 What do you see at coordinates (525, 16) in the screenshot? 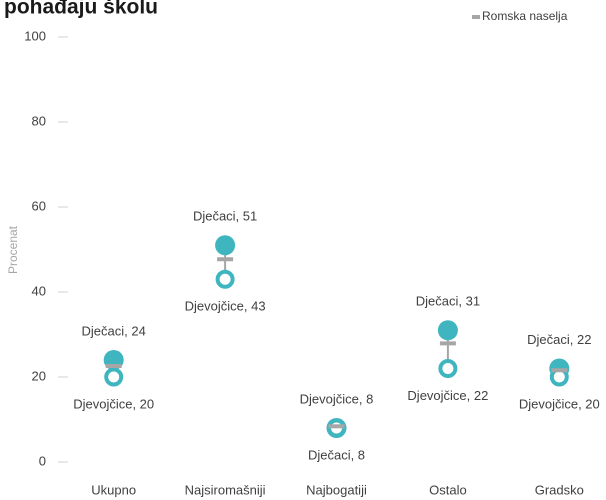
I see `legend-label: Romska naselja` at bounding box center [525, 16].